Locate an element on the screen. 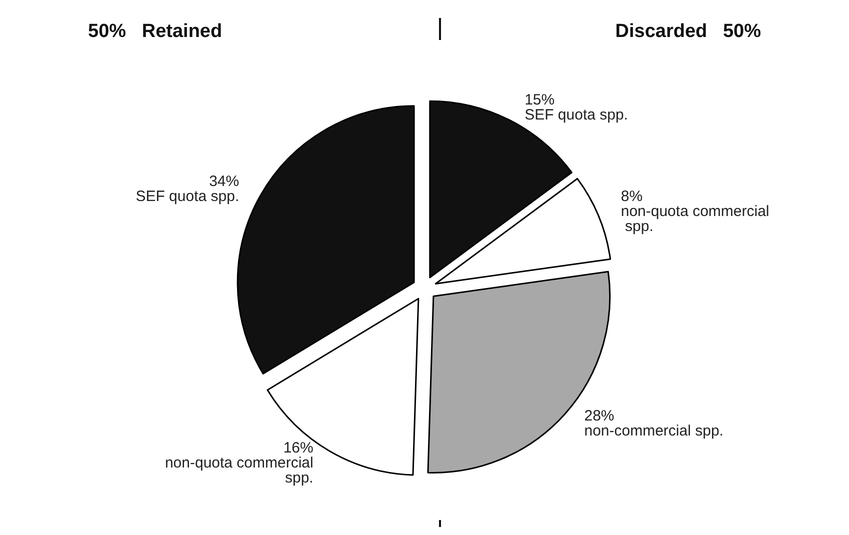 This screenshot has height=535, width=849. slice-label: non-commercial spp. is located at coordinates (654, 431).